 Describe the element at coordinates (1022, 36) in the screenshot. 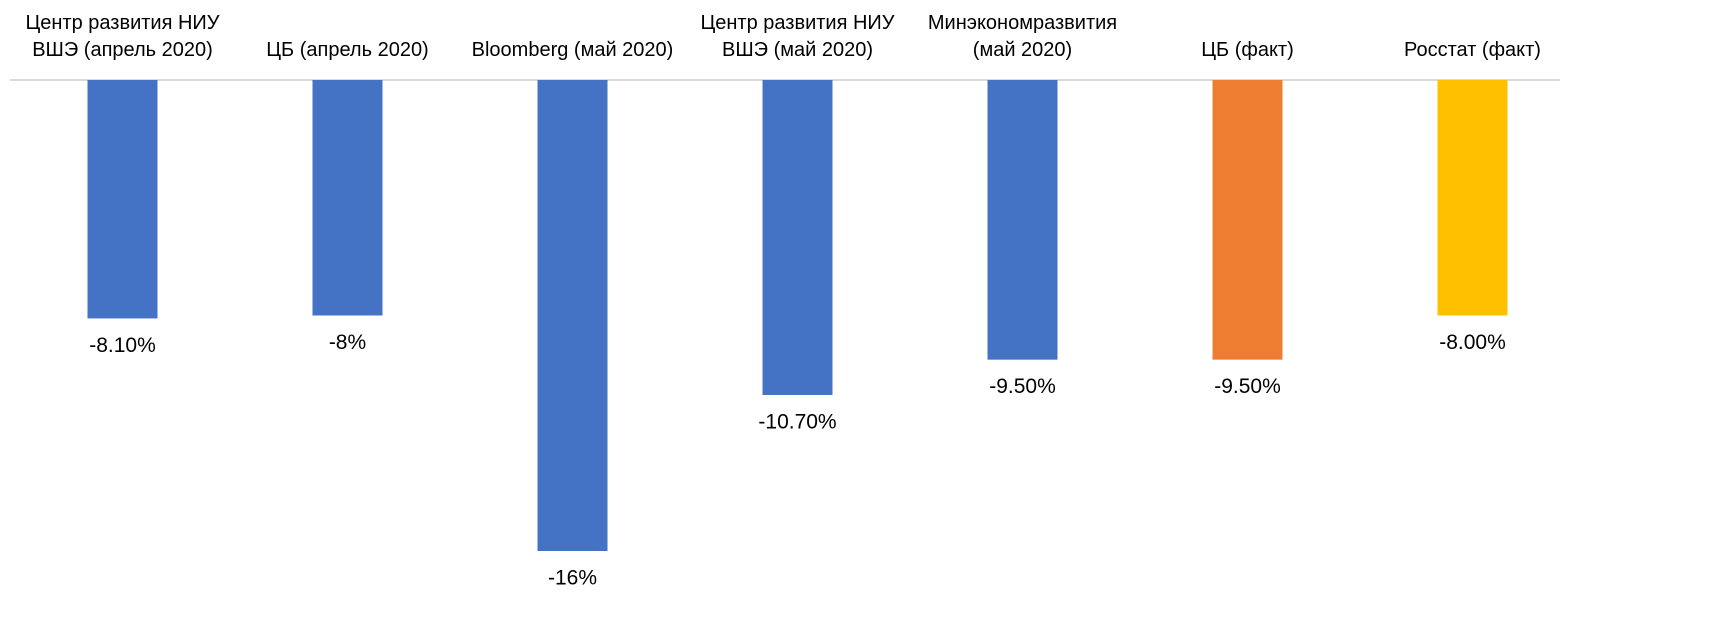

I see `category-label: Минэкономразвития (май 2020)` at that location.